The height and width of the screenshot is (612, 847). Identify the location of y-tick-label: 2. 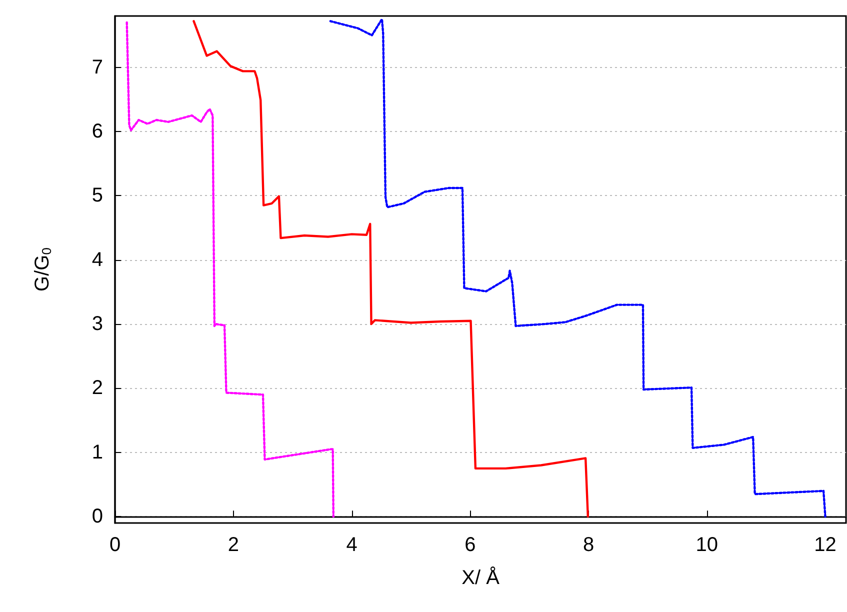
(97, 388).